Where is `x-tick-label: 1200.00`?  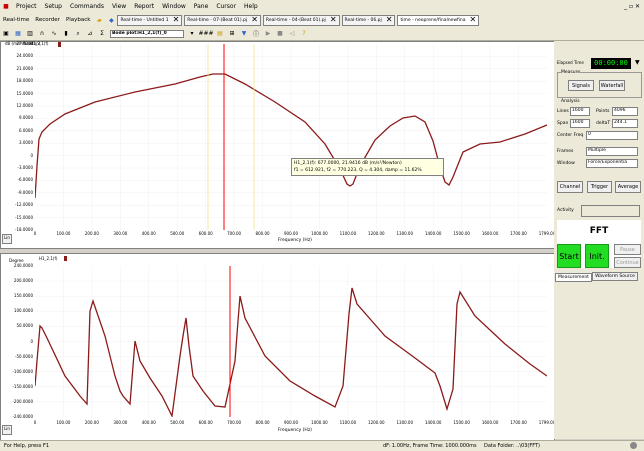
x-tick-label: 1200.00 is located at coordinates (376, 422).